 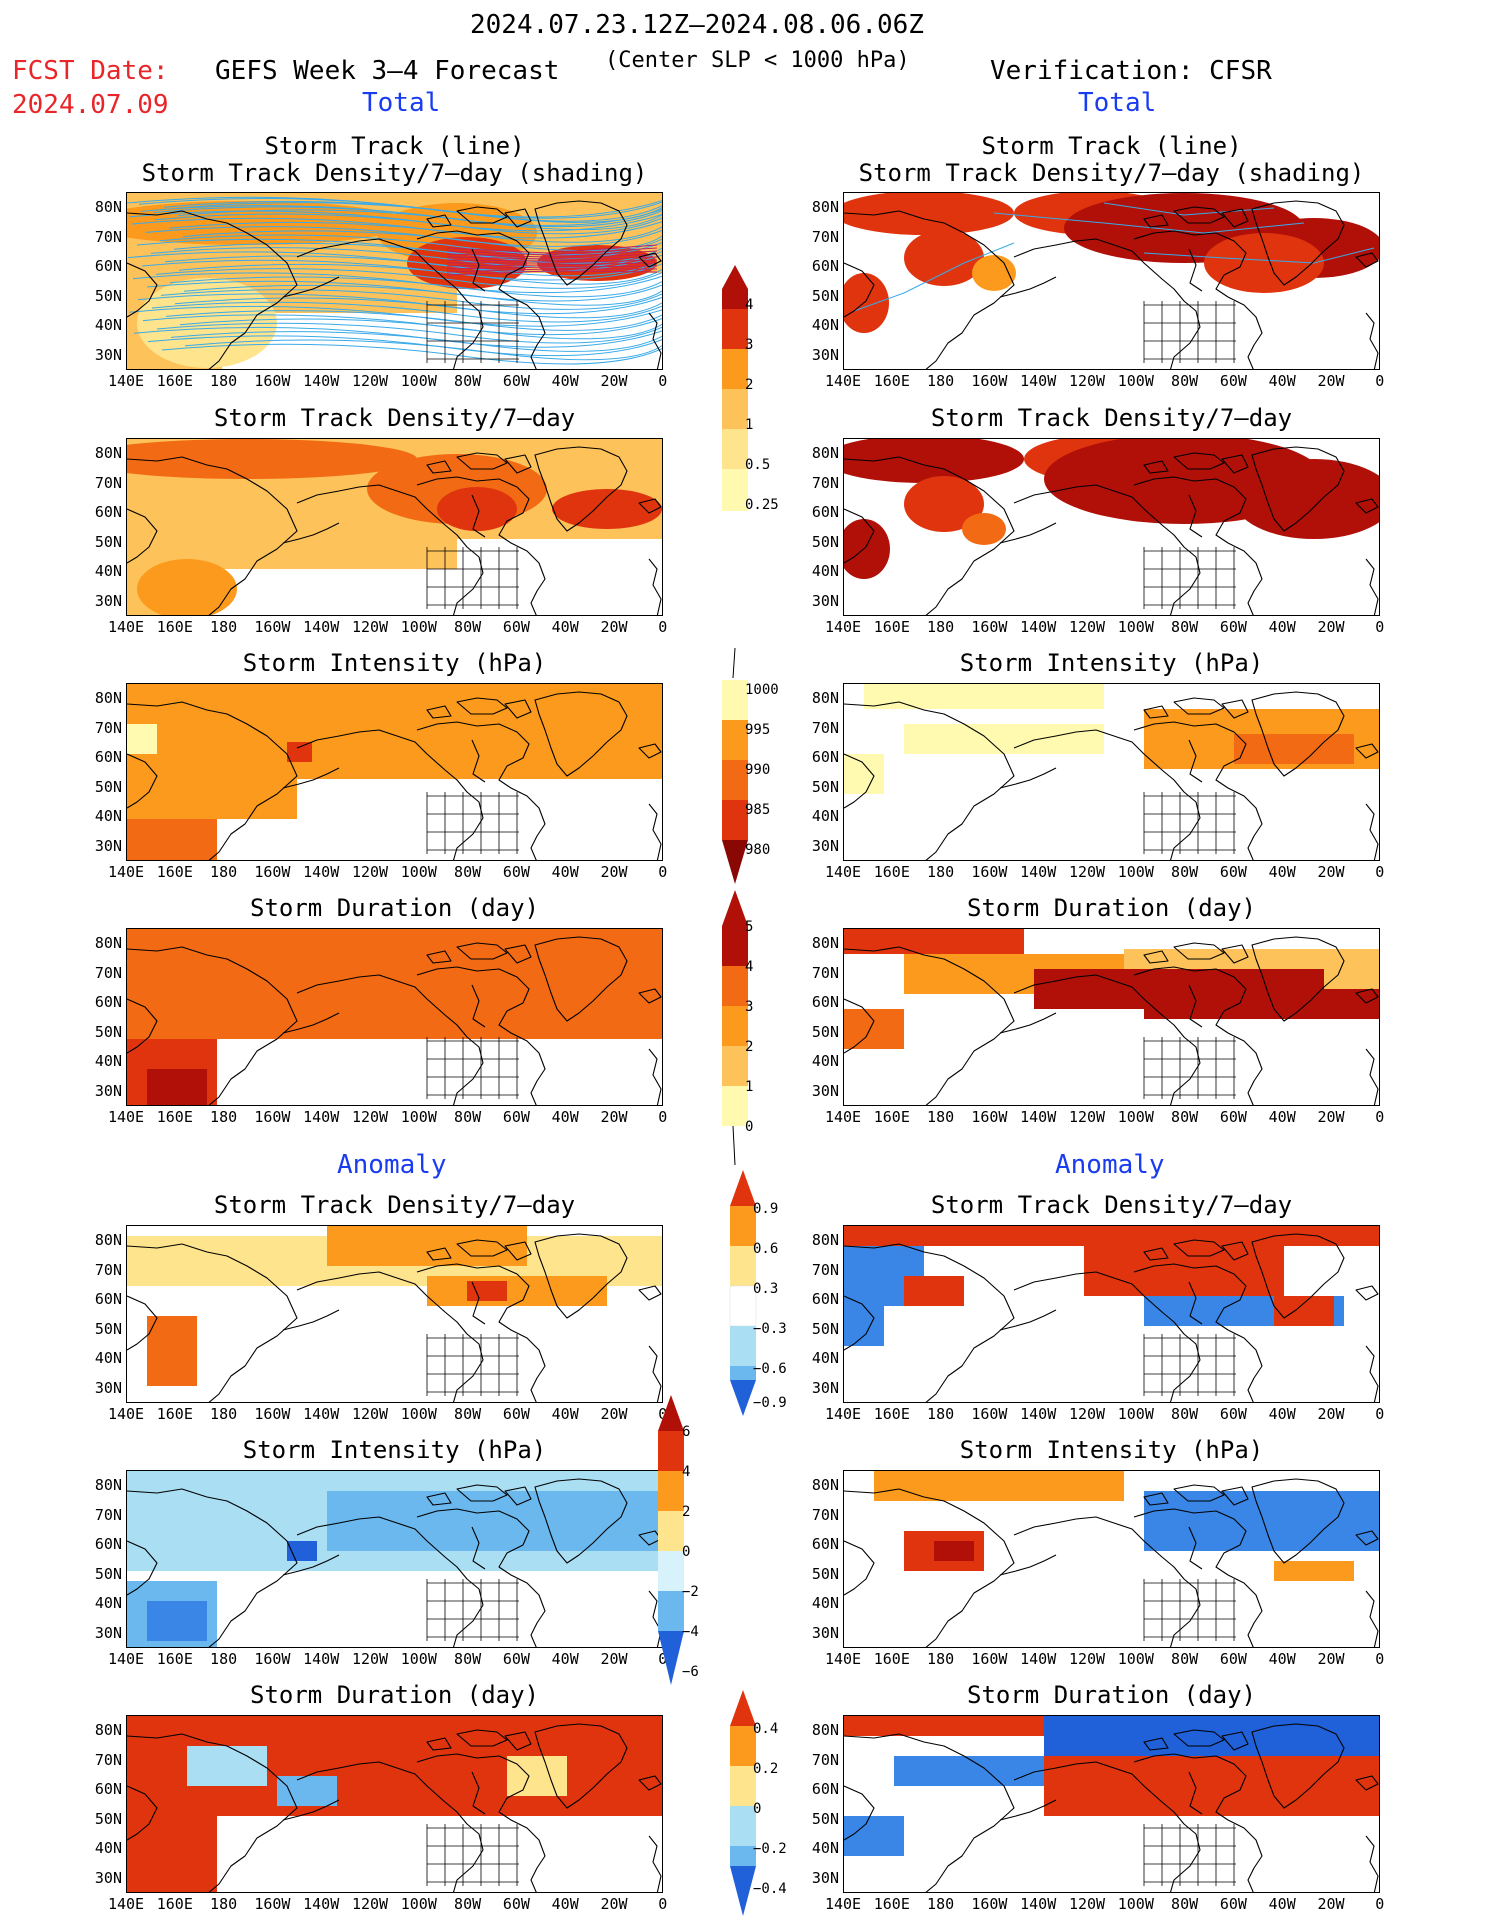 I want to click on colorbar-density-total, so click(x=735, y=388).